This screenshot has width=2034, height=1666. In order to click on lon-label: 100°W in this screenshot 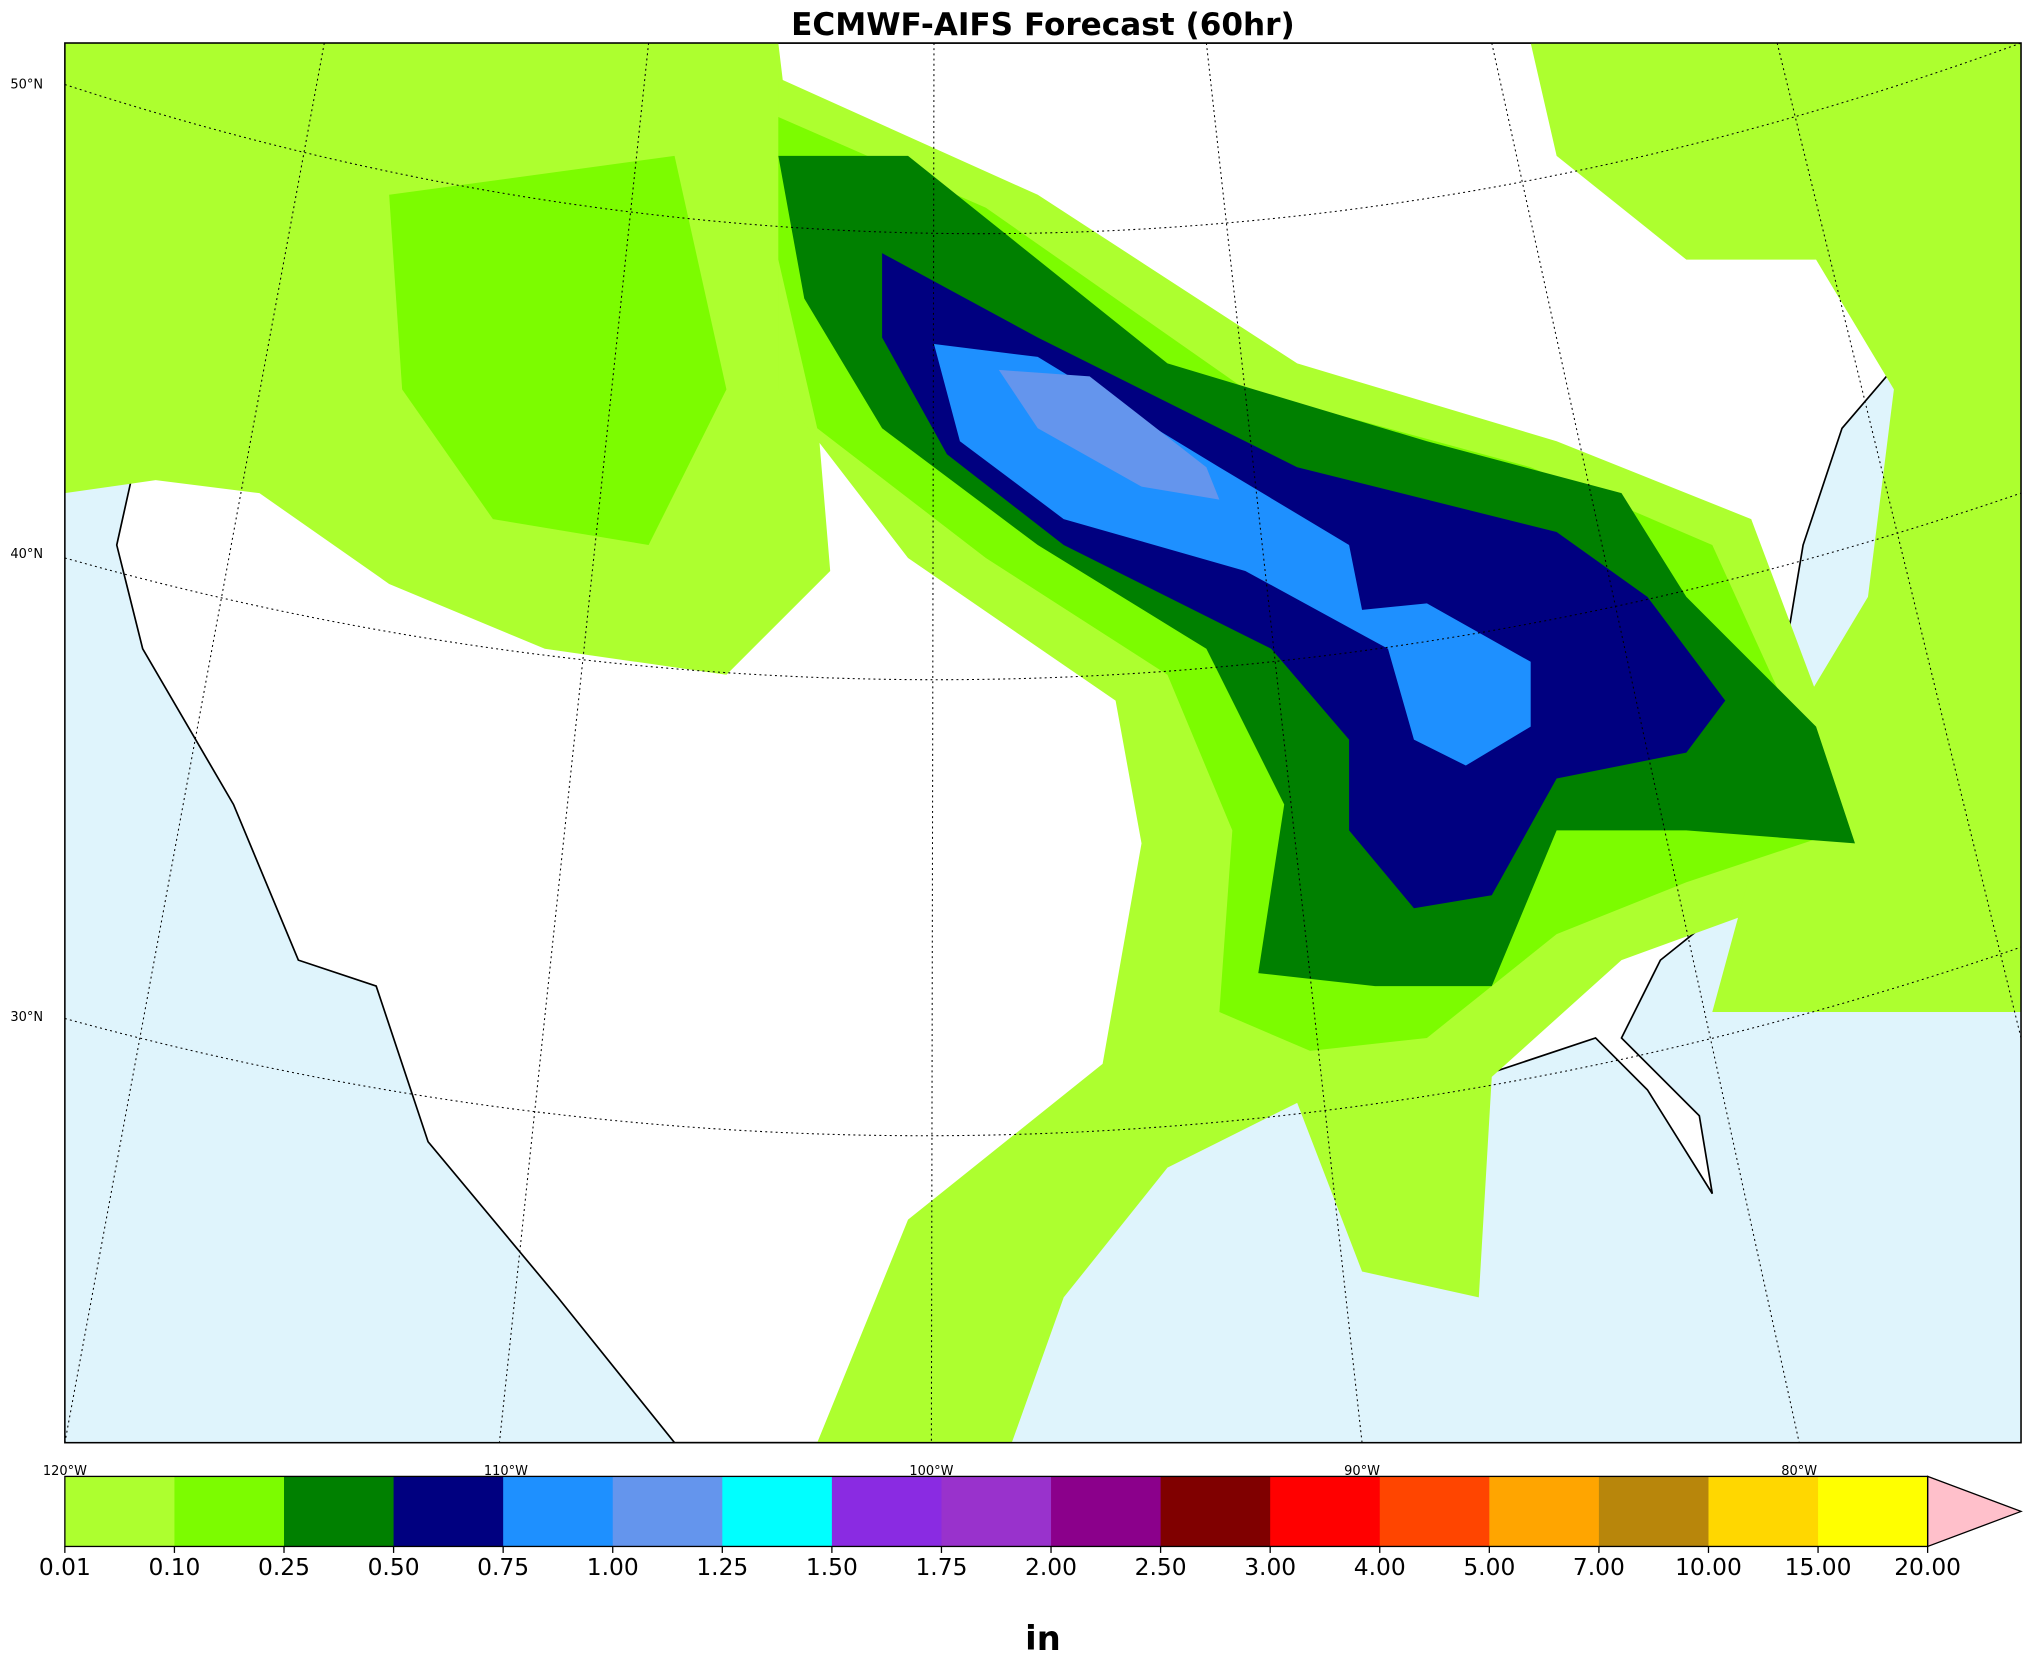, I will do `click(931, 1471)`.